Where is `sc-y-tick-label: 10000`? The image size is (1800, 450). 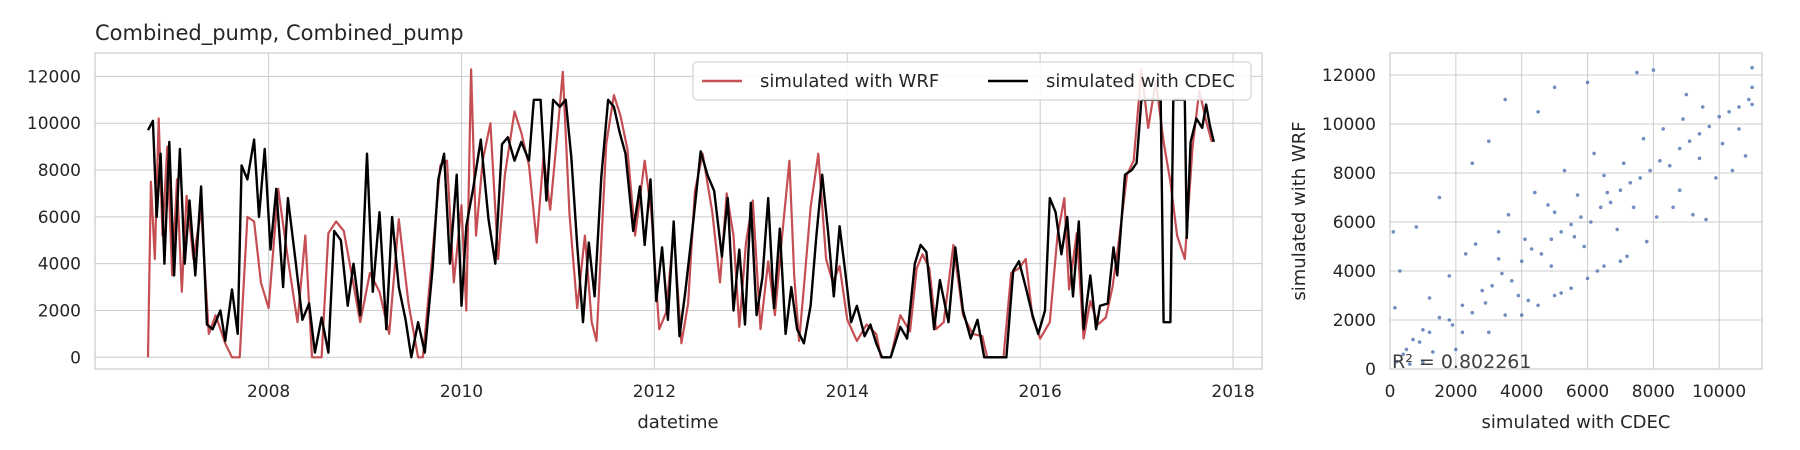
sc-y-tick-label: 10000 is located at coordinates (1349, 125).